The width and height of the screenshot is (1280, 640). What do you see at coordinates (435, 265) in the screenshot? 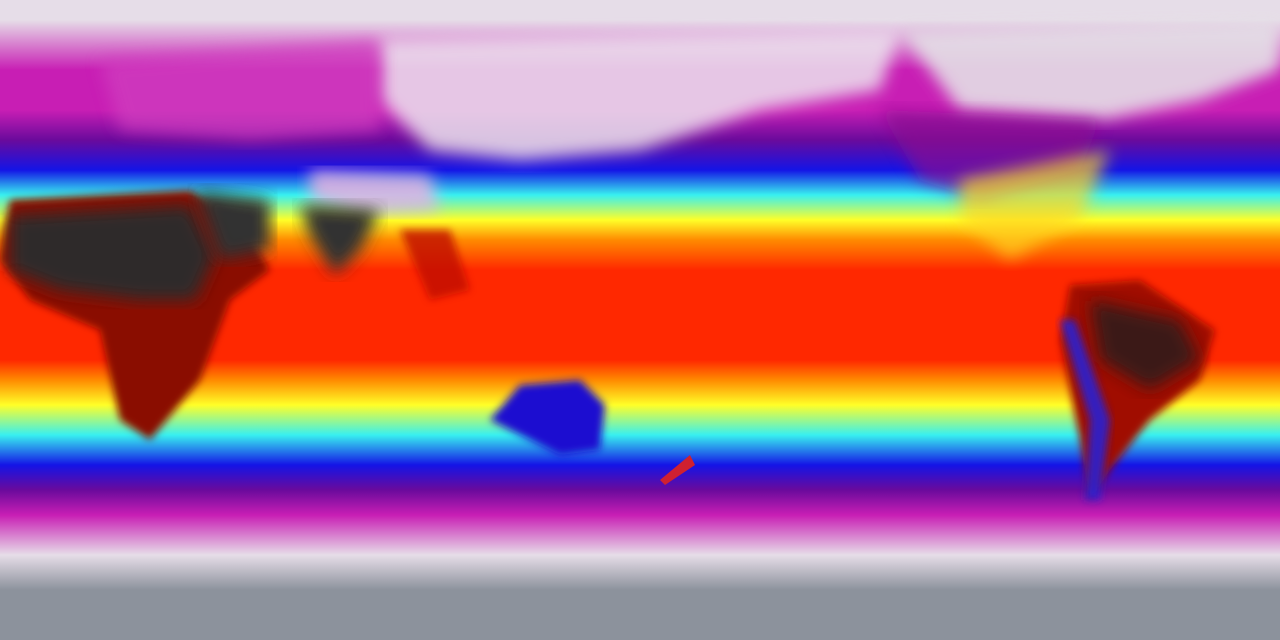
I see `southeast-asia` at bounding box center [435, 265].